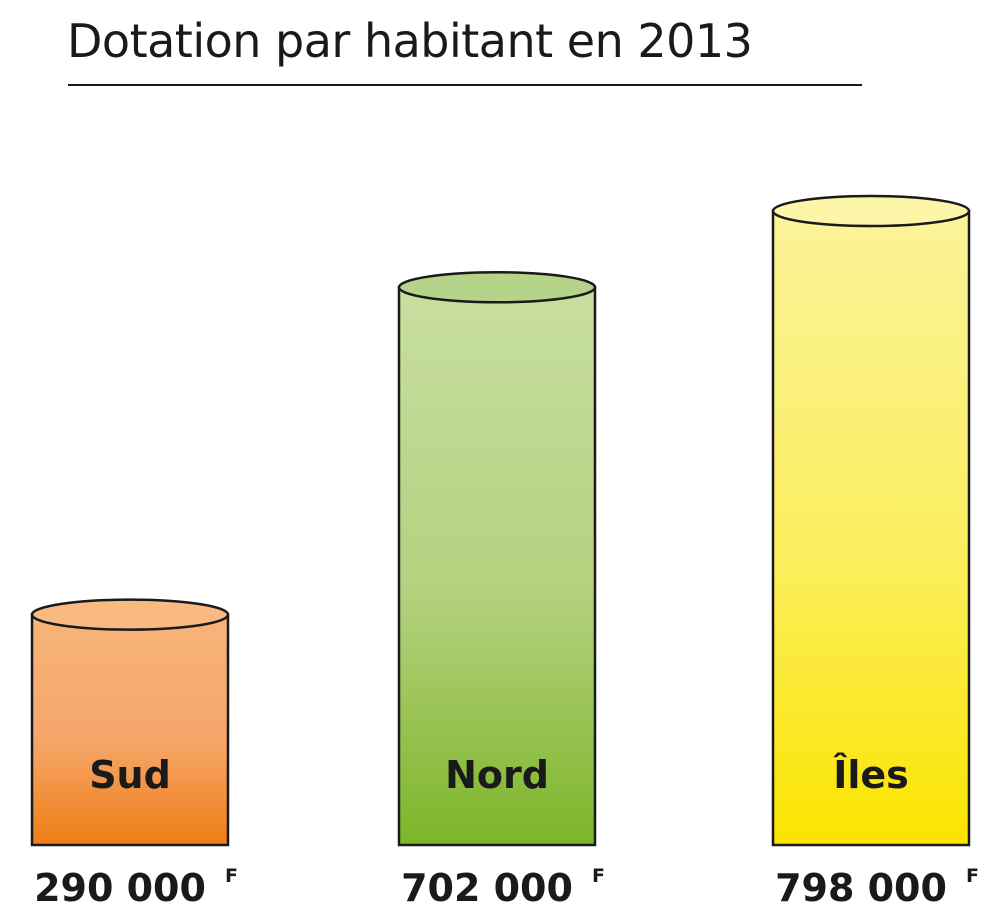 The height and width of the screenshot is (921, 1000). I want to click on bar-body-nord, so click(497, 566).